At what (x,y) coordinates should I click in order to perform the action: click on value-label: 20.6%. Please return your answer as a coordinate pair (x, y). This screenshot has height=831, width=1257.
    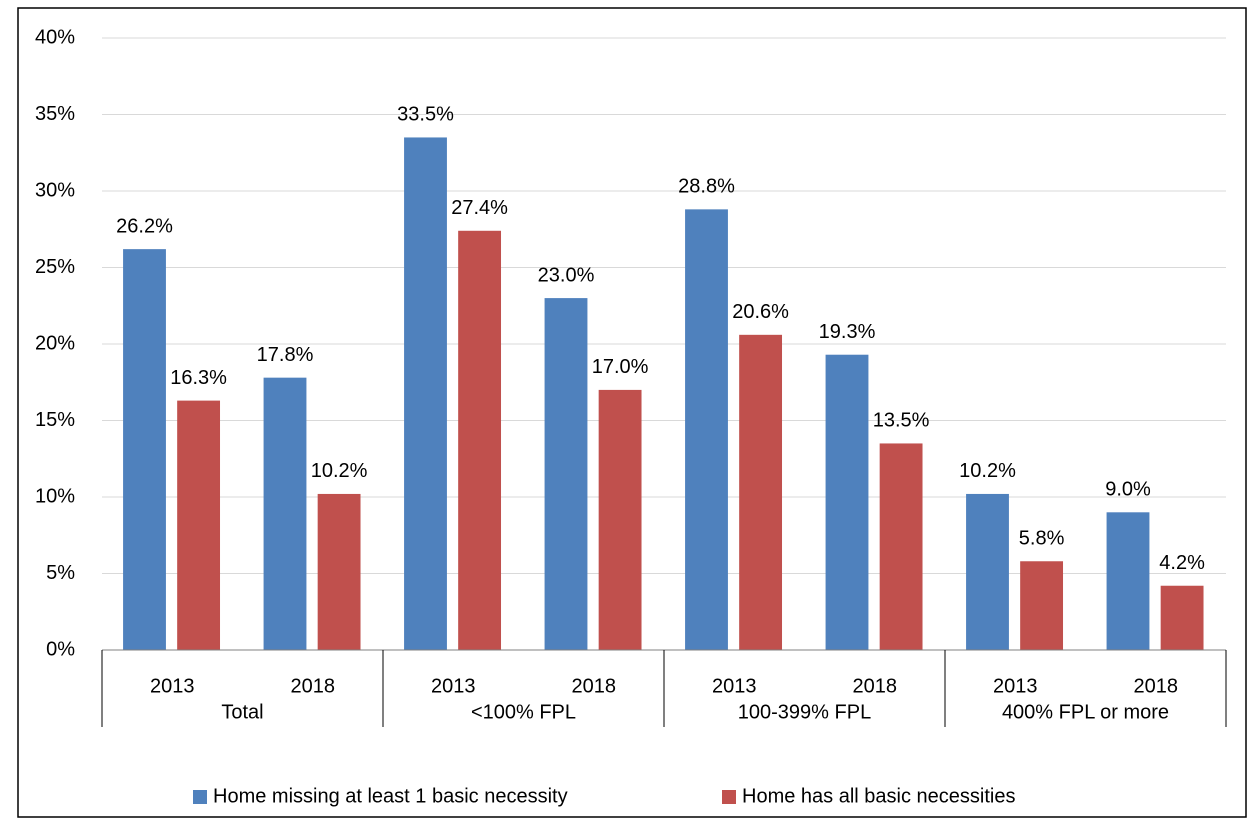
    Looking at the image, I should click on (760, 312).